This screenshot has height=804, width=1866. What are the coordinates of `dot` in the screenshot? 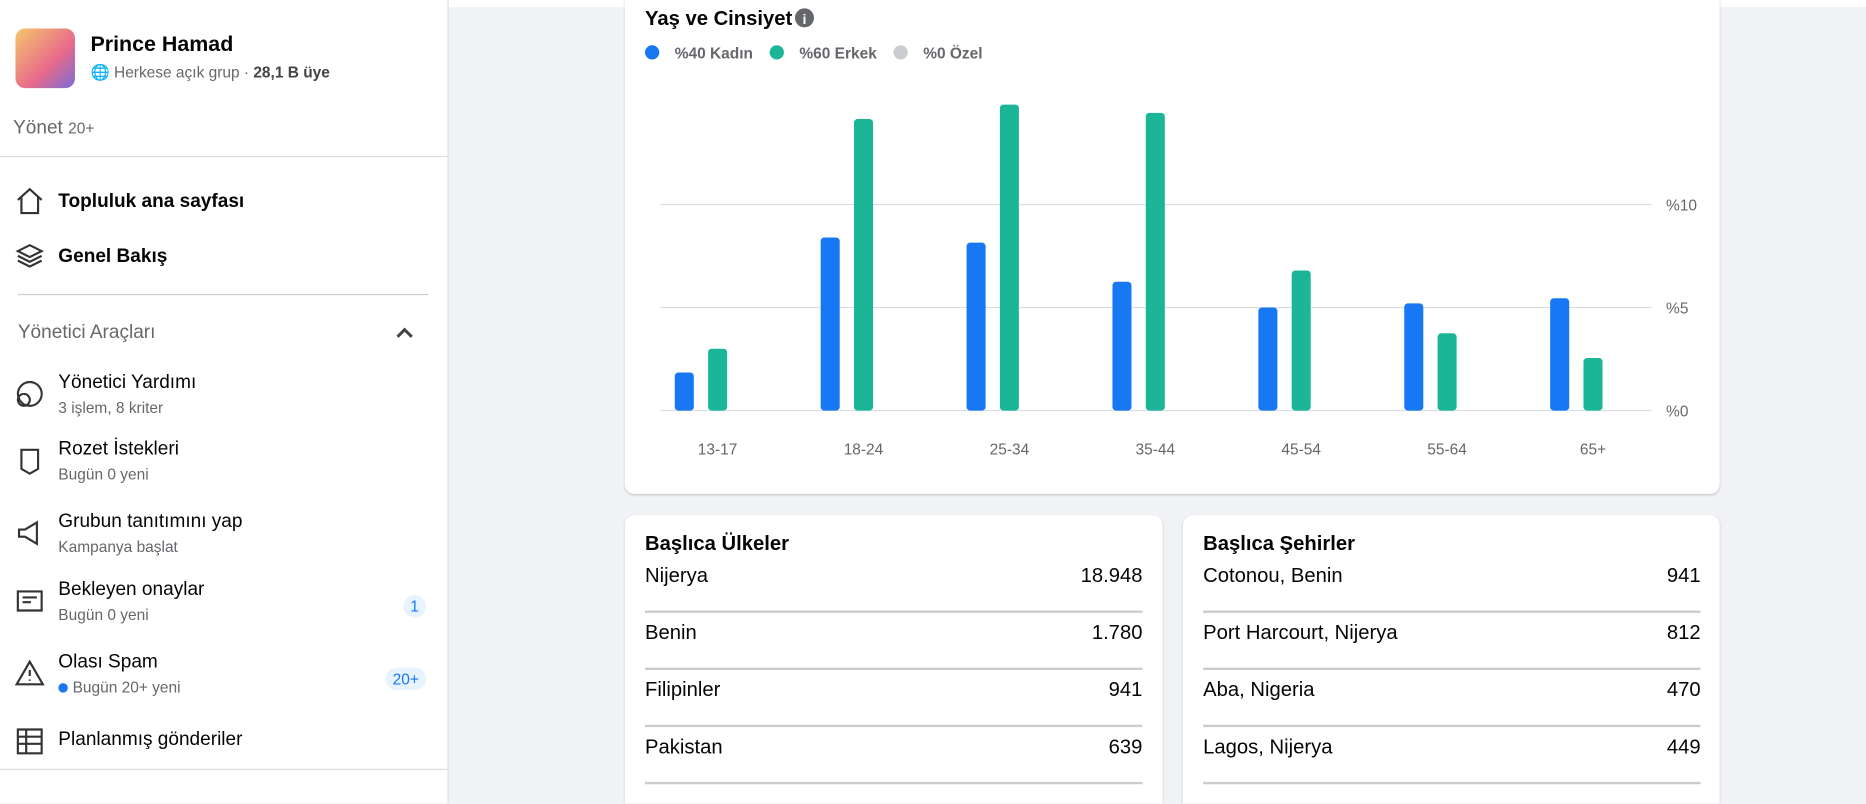 It's located at (63, 688).